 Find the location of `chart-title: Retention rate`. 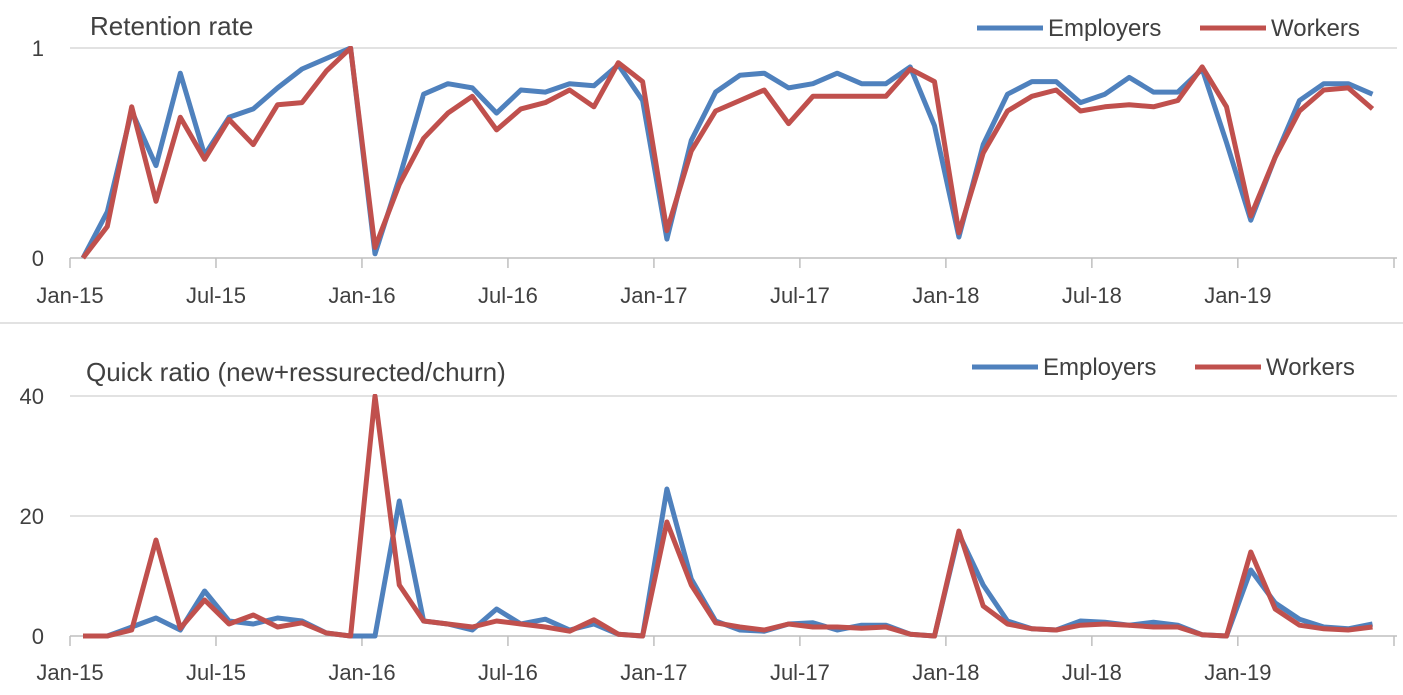

chart-title: Retention rate is located at coordinates (171, 26).